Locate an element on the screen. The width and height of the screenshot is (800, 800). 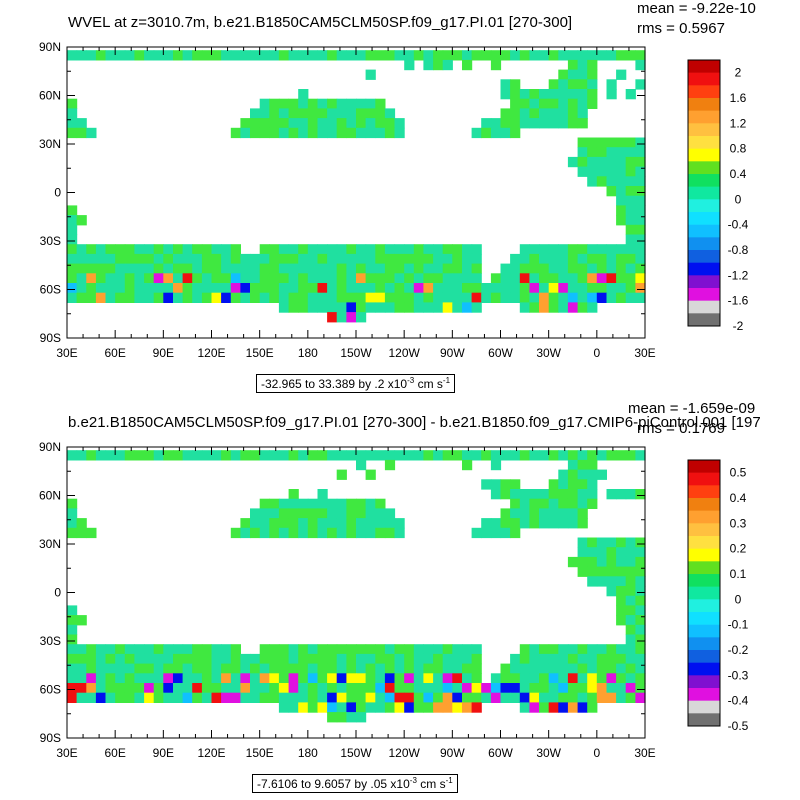
colorbar-label: 1.2 is located at coordinates (738, 123).